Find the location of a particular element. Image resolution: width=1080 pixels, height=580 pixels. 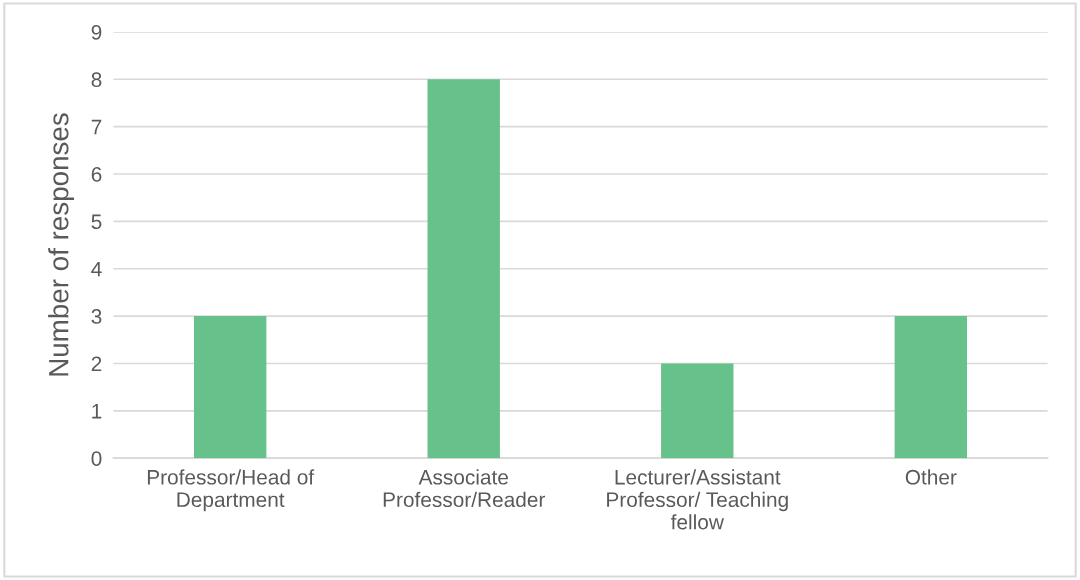

y-tick-label: 2 is located at coordinates (96, 364).